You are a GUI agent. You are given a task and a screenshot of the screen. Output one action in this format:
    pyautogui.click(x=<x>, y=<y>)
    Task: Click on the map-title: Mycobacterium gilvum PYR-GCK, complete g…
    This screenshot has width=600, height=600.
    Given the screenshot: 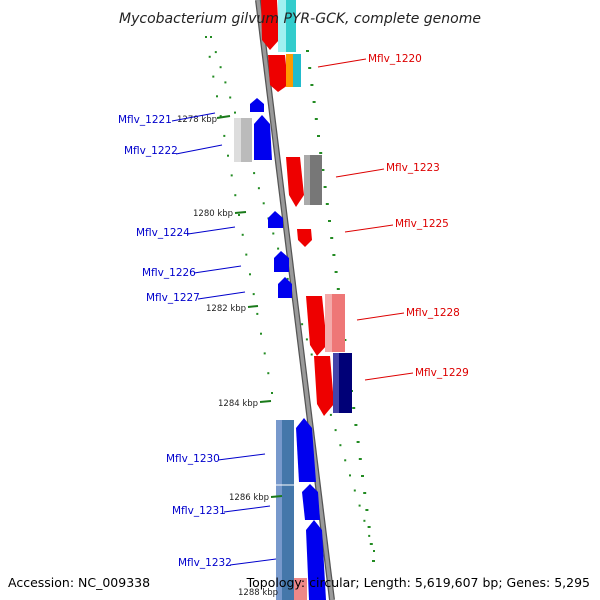 What is the action you would take?
    pyautogui.click(x=300, y=19)
    